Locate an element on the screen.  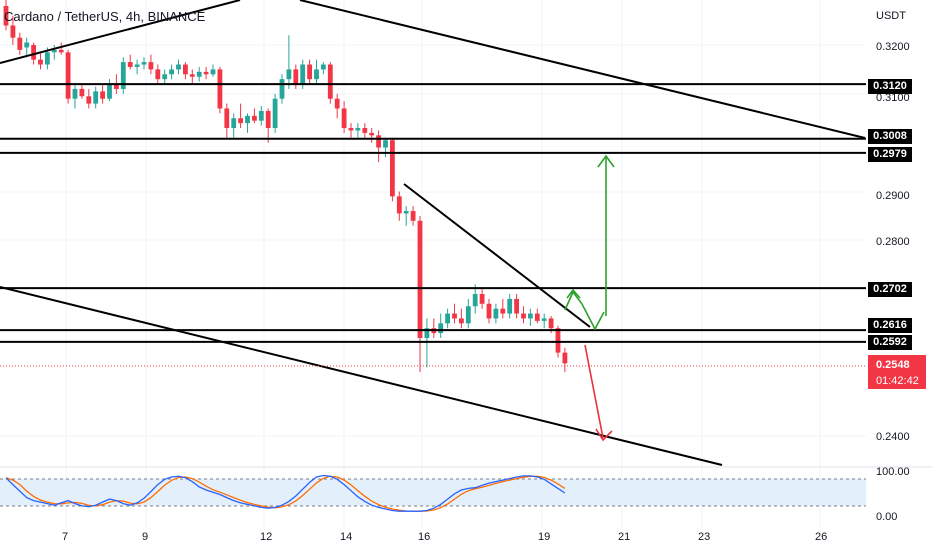
target-down-arrow-head is located at coordinates (604, 435).